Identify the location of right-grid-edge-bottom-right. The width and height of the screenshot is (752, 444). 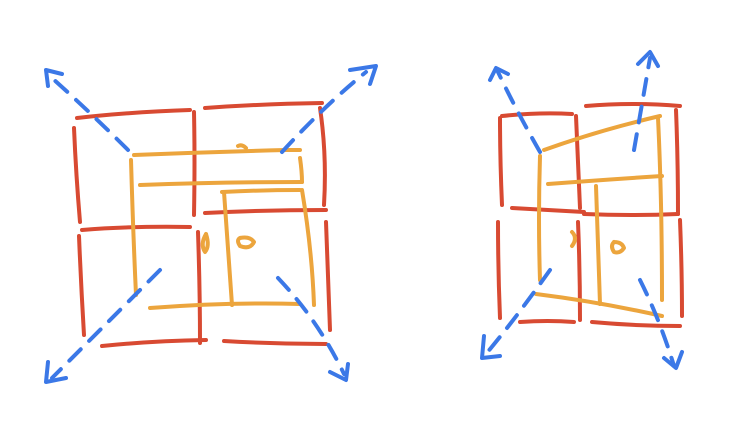
(636, 324).